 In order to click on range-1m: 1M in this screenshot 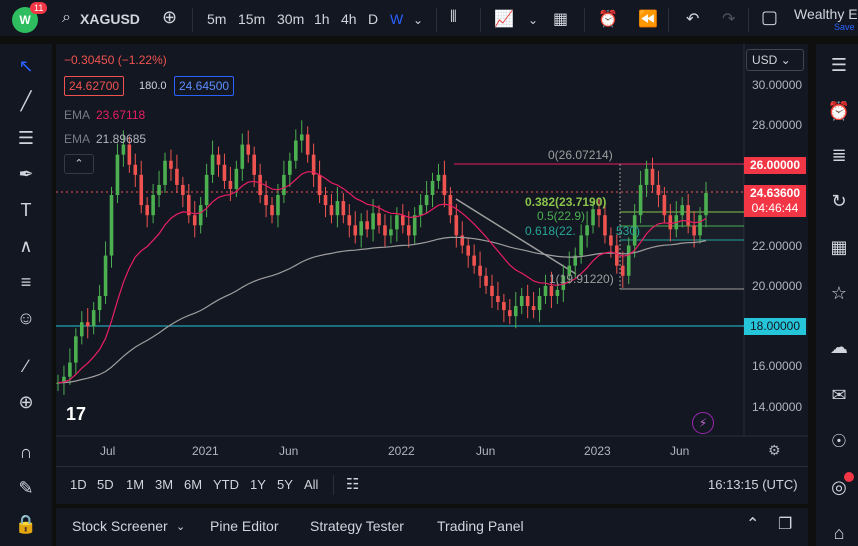, I will do `click(135, 484)`.